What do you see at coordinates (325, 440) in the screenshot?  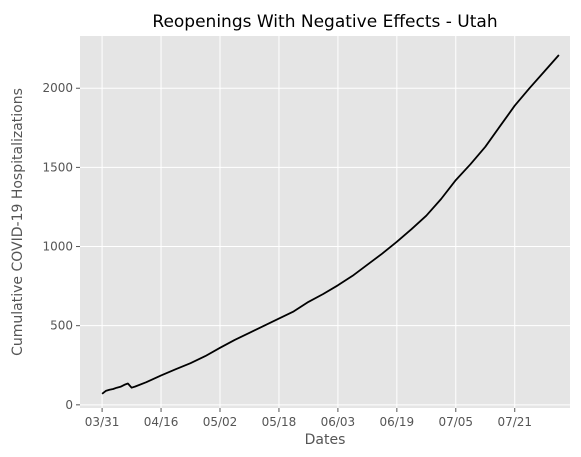 I see `x-axis-label: Dates` at bounding box center [325, 440].